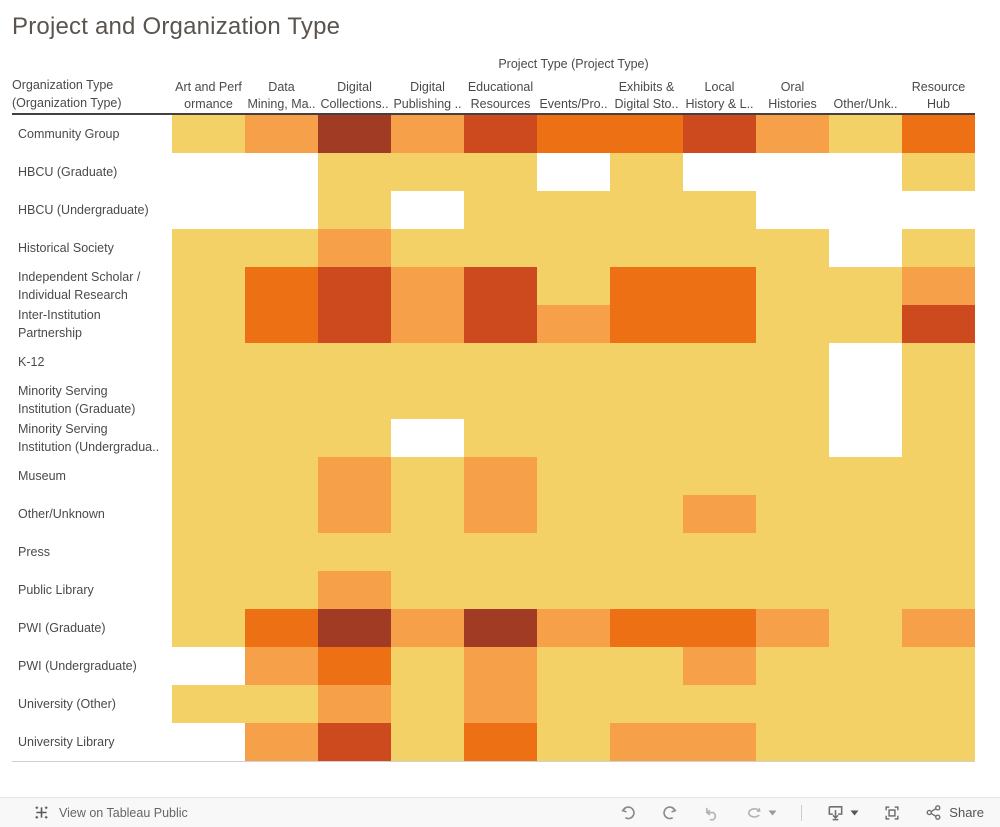  What do you see at coordinates (62, 628) in the screenshot?
I see `row-label: PWI (Graduate)` at bounding box center [62, 628].